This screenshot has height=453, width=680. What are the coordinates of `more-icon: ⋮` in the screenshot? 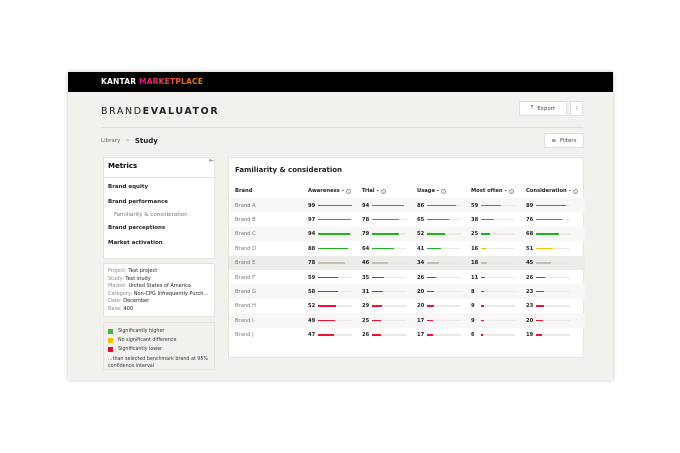 It's located at (576, 108).